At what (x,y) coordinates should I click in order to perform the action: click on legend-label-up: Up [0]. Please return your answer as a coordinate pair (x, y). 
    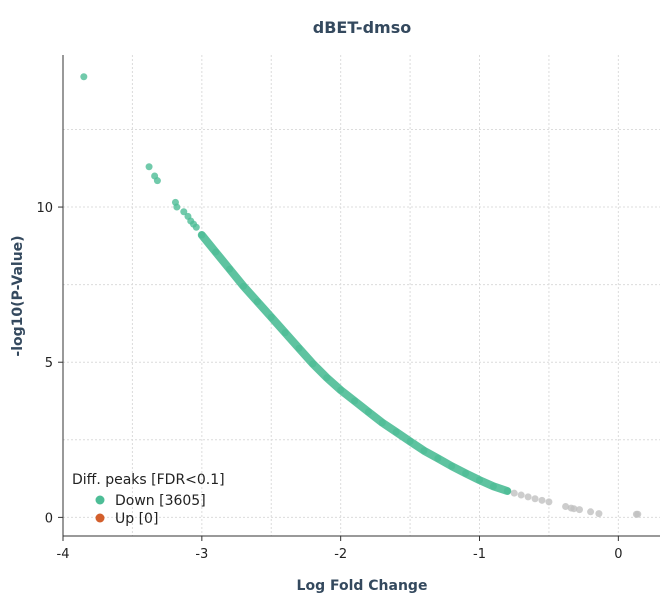
    Looking at the image, I should click on (136, 519).